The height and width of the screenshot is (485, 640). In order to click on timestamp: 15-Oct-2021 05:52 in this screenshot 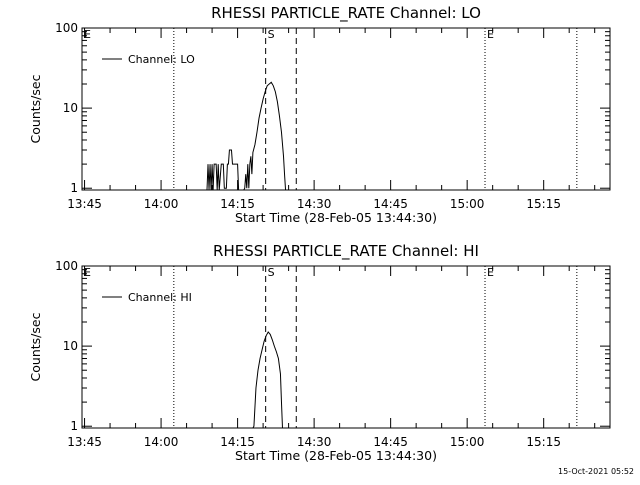, I will do `click(596, 471)`.